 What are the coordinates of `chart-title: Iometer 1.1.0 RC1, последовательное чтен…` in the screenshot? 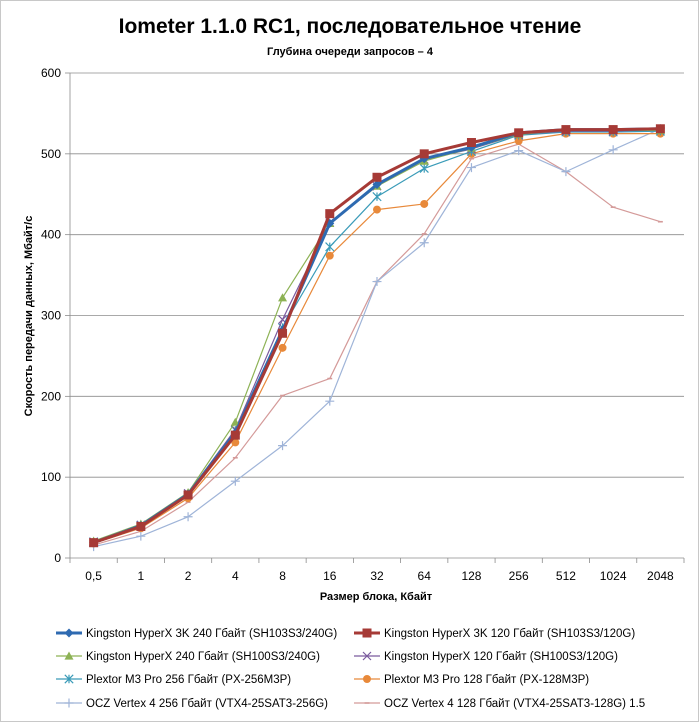 It's located at (350, 26).